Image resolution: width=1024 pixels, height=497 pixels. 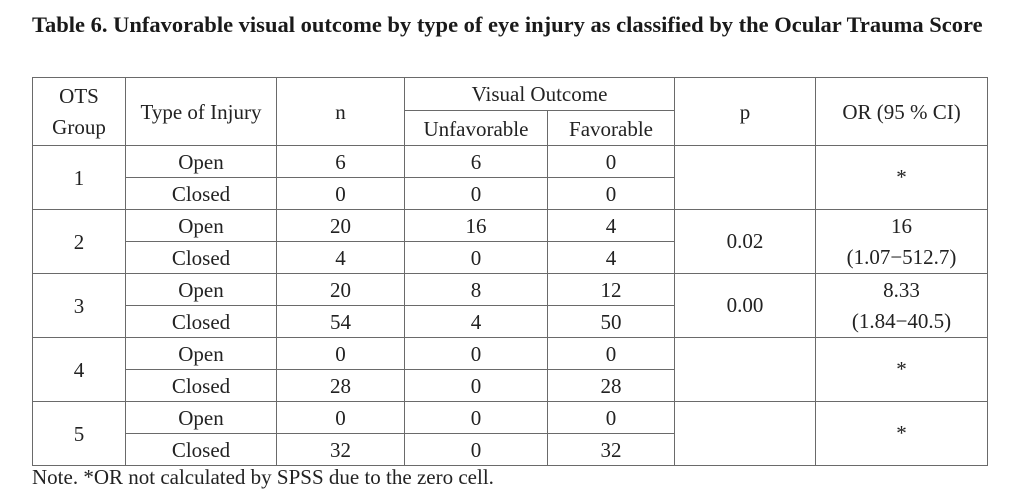 What do you see at coordinates (340, 321) in the screenshot?
I see `n-cell: 54` at bounding box center [340, 321].